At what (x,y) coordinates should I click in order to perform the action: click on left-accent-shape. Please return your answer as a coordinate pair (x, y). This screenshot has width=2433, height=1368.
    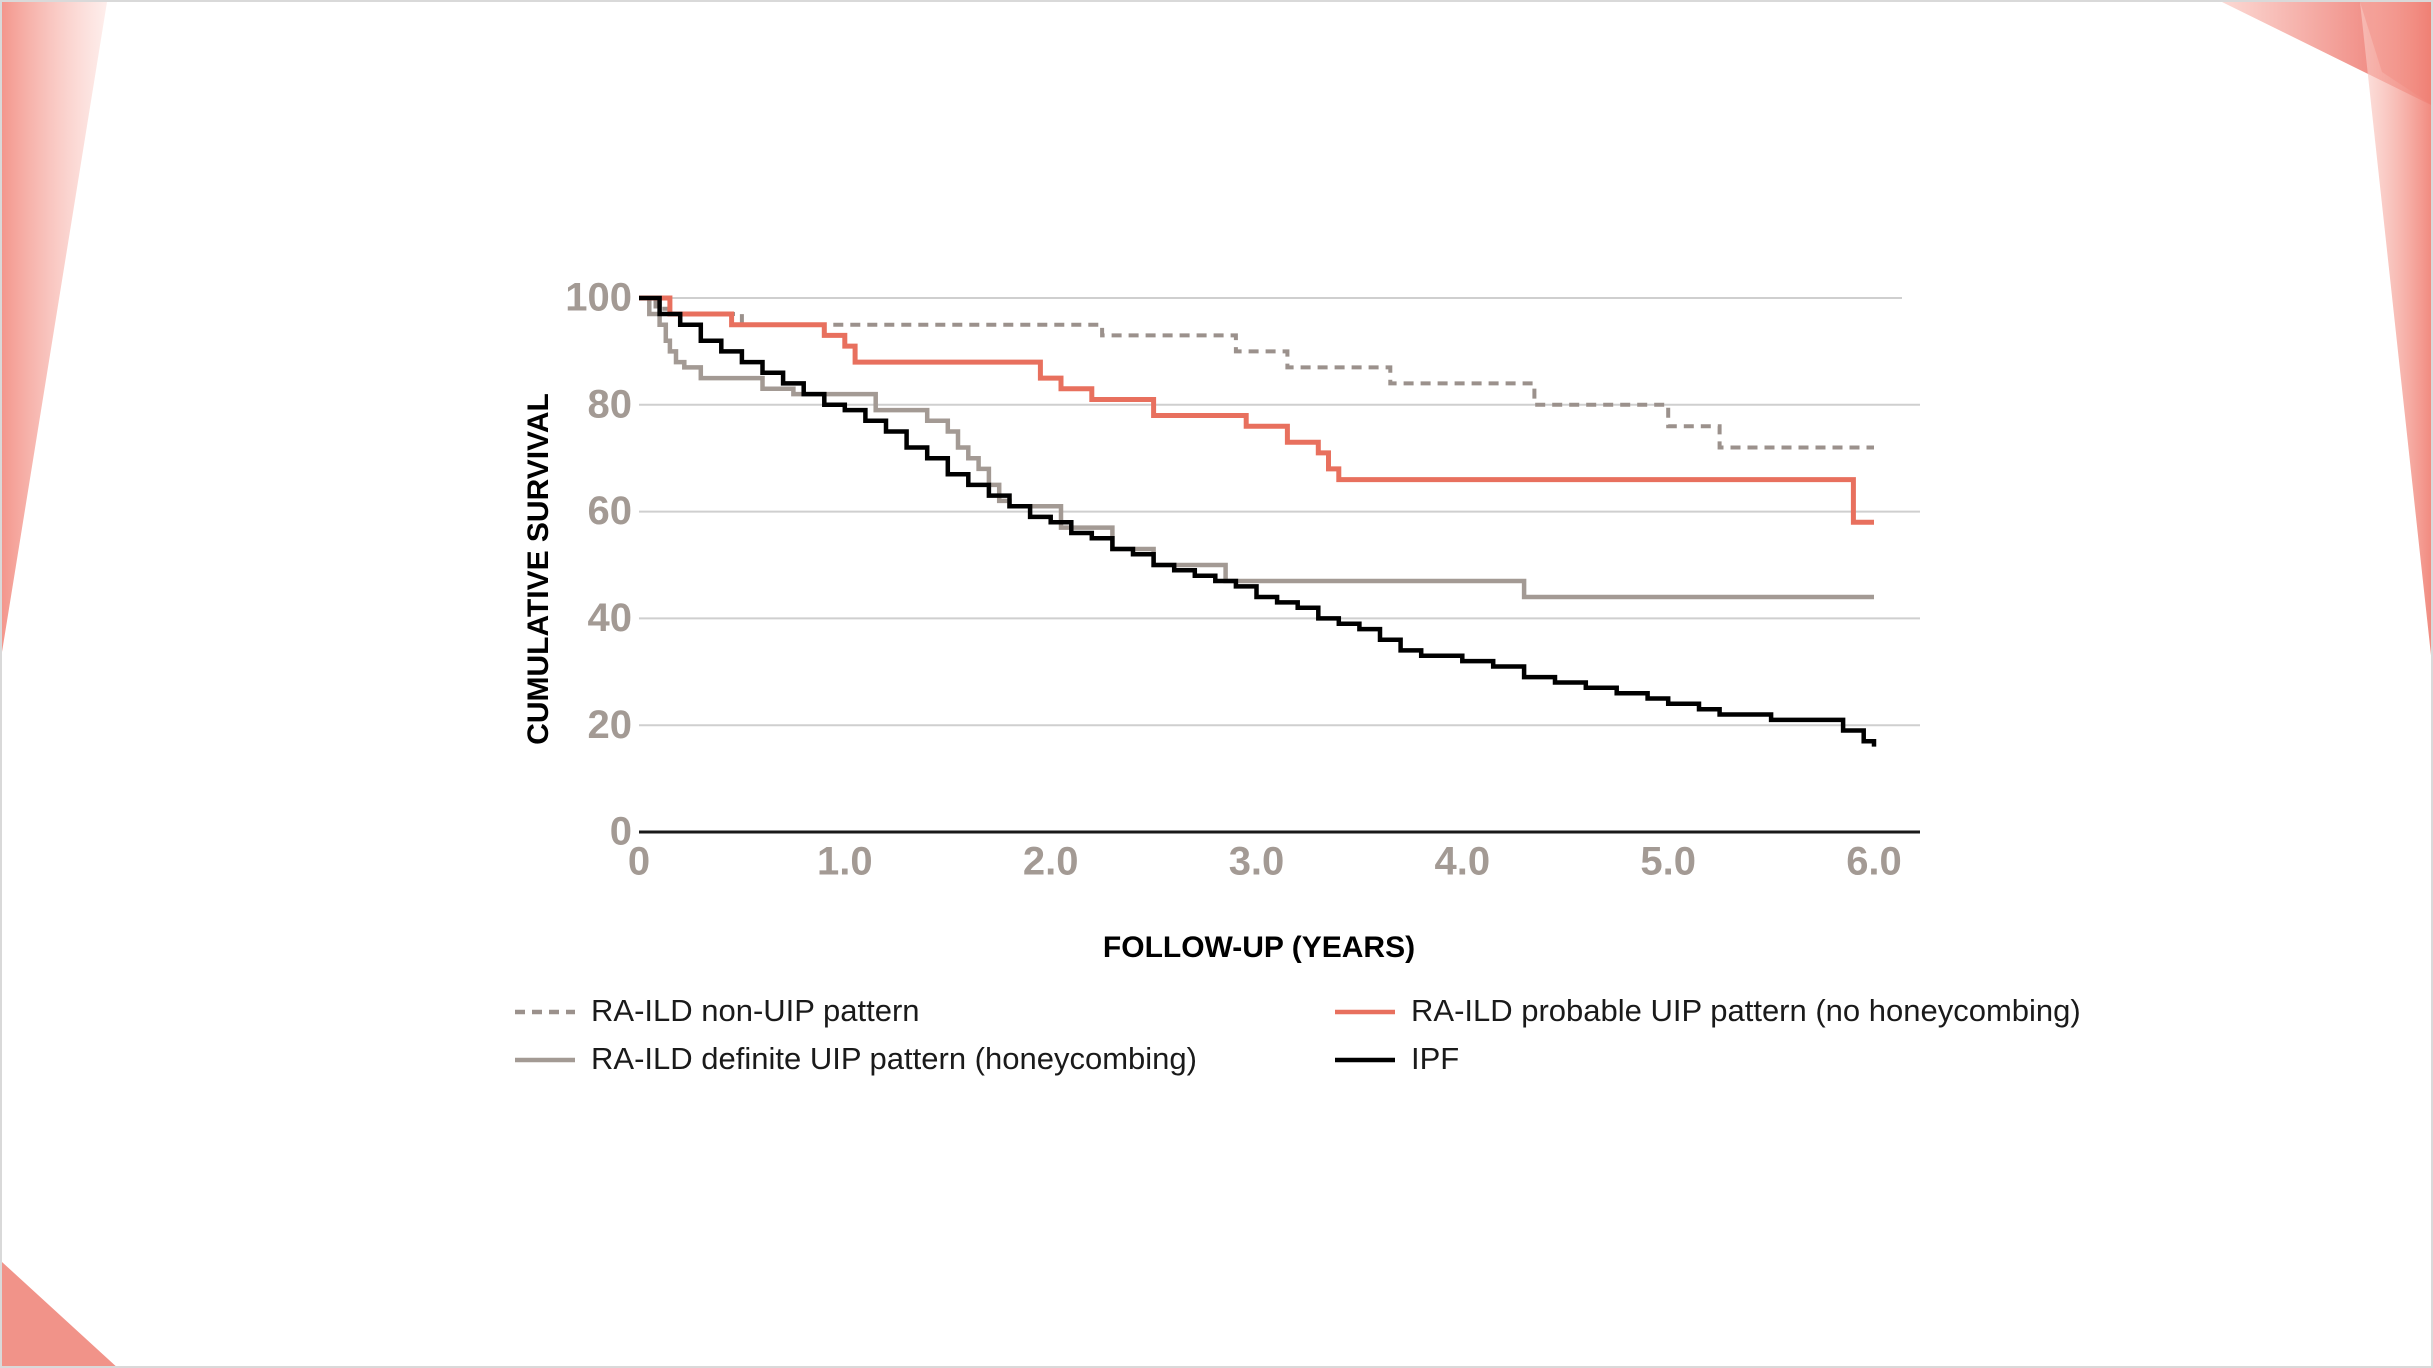
    Looking at the image, I should click on (54, 327).